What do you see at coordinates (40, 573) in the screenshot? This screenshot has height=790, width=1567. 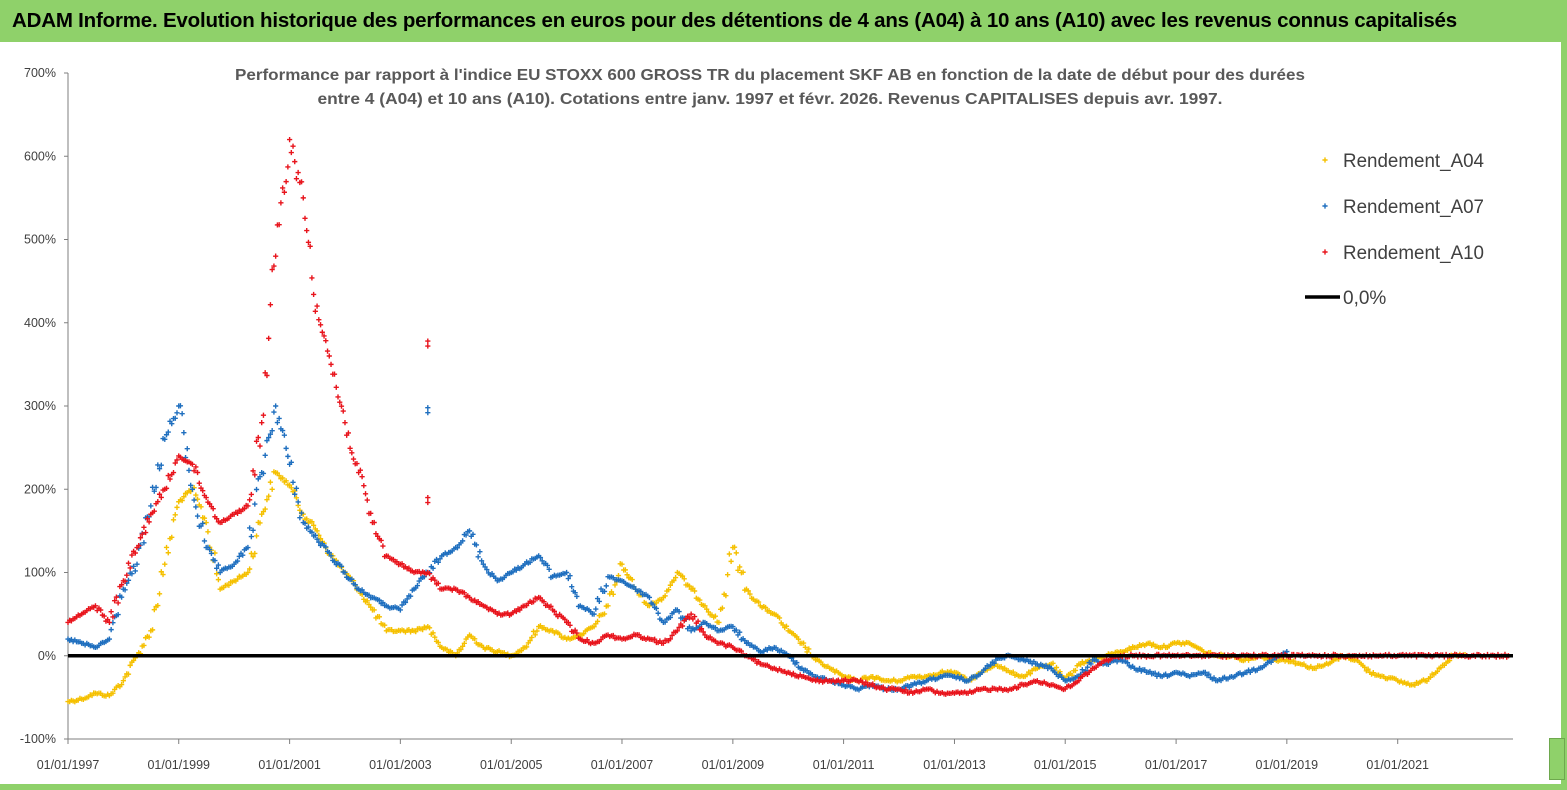 I see `y-tick-label: 100%` at bounding box center [40, 573].